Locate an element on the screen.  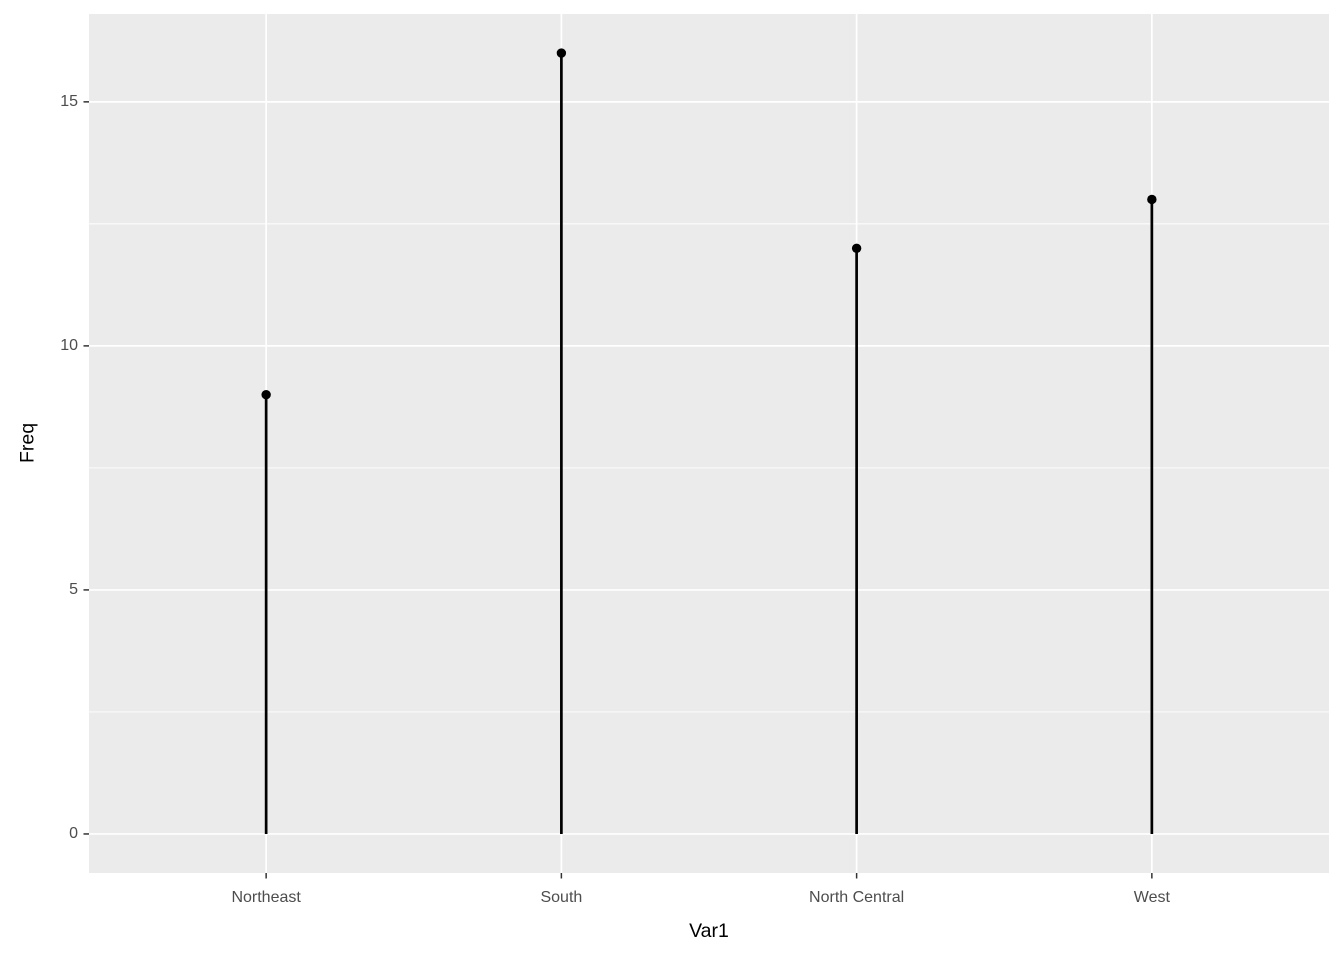
y-tick-label: 10 is located at coordinates (69, 345).